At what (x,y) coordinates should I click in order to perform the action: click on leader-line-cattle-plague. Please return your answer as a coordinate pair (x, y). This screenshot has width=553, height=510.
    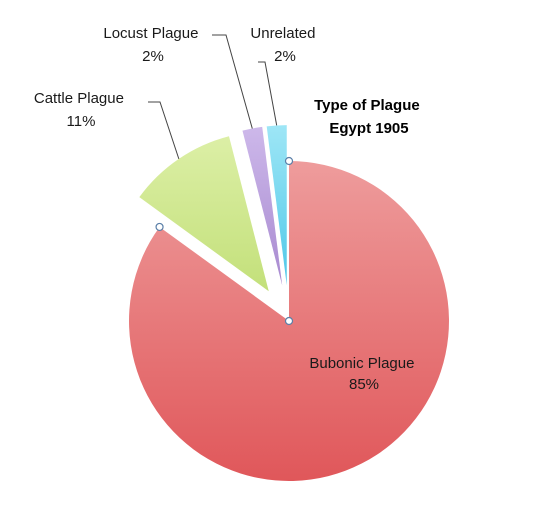
    Looking at the image, I should click on (164, 130).